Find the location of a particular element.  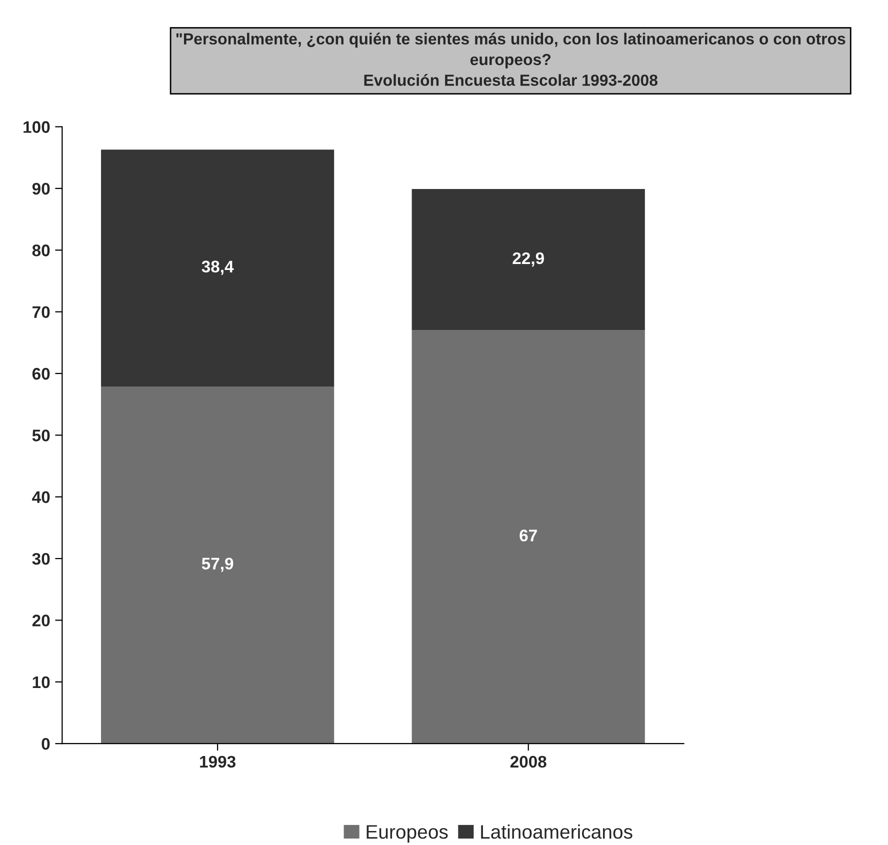

y-tick-label: 90 is located at coordinates (41, 188).